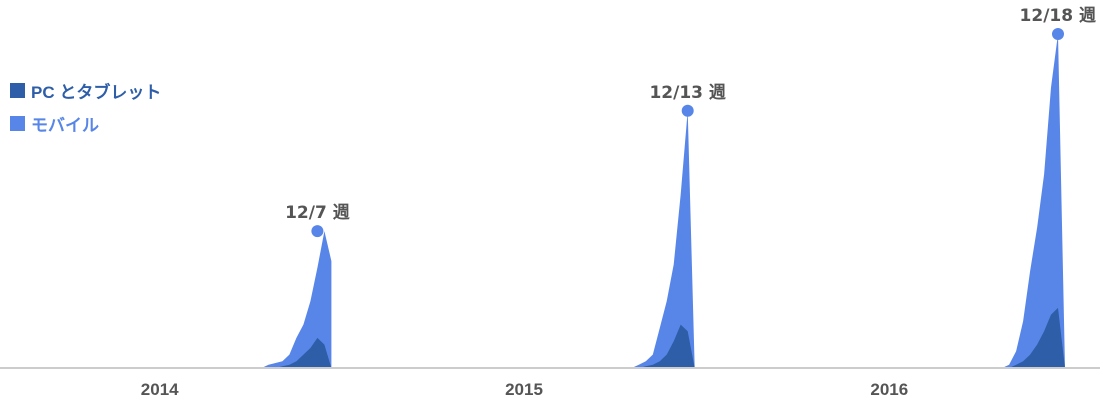 The height and width of the screenshot is (414, 1100). What do you see at coordinates (17, 90) in the screenshot?
I see `legend-swatch-pc-tablet` at bounding box center [17, 90].